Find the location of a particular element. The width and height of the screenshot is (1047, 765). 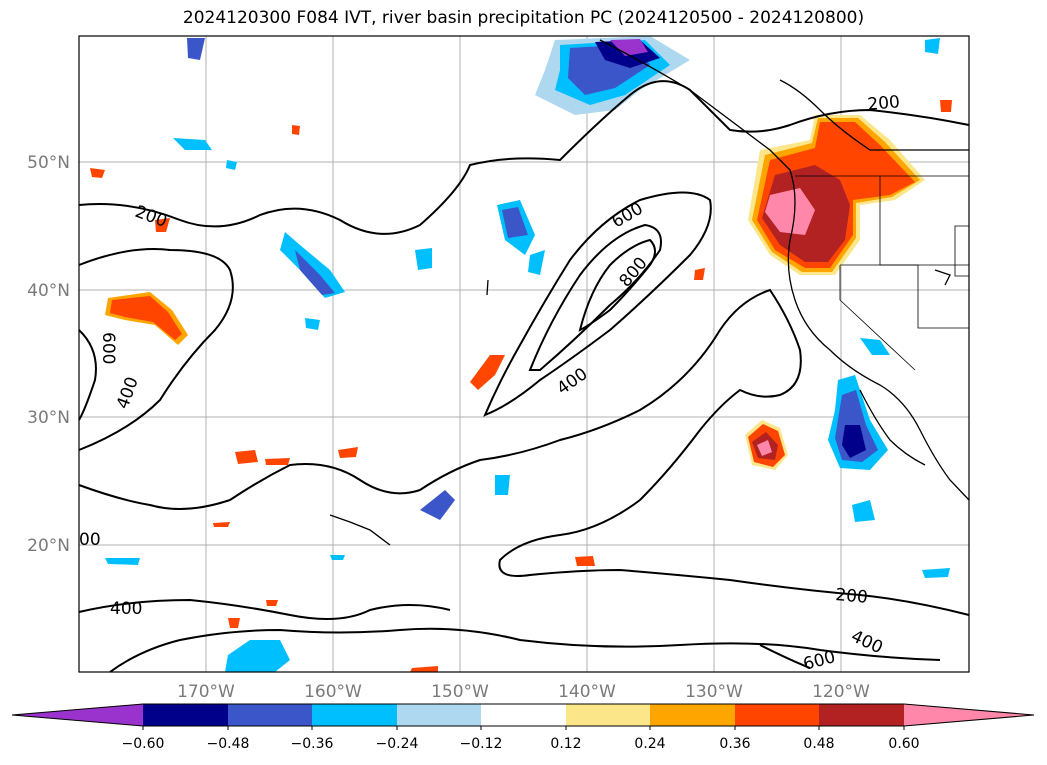

state-borders is located at coordinates (882, 273).